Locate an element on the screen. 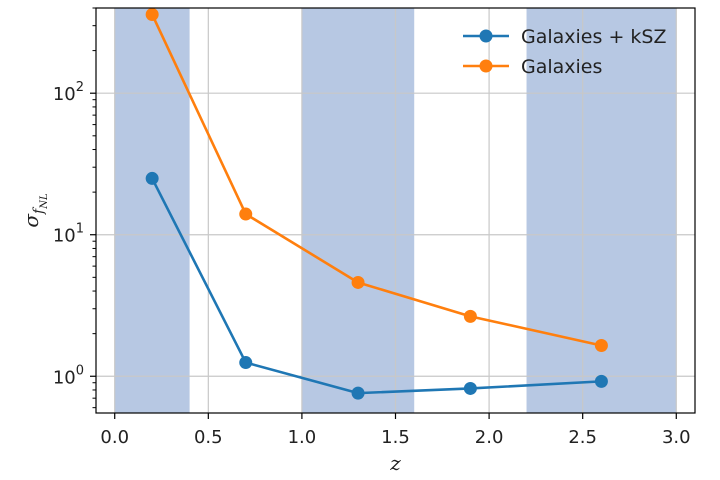 This screenshot has width=720, height=480. x-axis-ticks: 0.0 0.5 1.0 1.5 2.0 2.5 3.0 is located at coordinates (395, 430).